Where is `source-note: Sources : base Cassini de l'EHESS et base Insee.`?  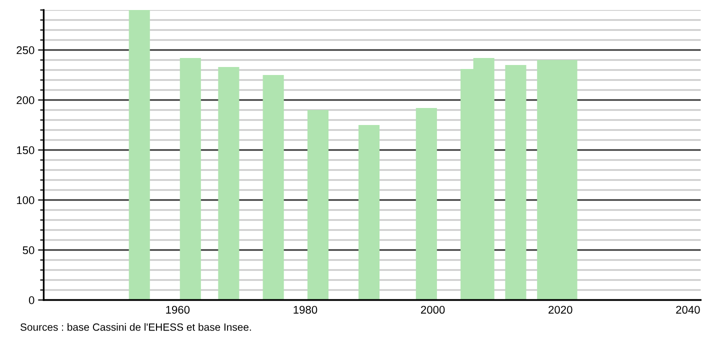
source-note: Sources : base Cassini de l'EHESS et base Insee. is located at coordinates (135, 327).